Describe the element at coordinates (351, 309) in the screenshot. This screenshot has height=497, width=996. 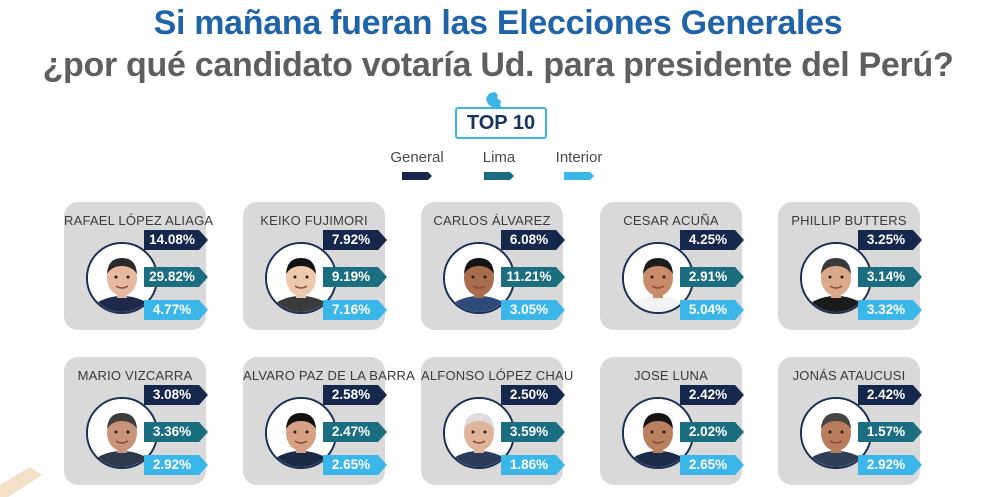
I see `vote-value-interior: 7.16%` at that location.